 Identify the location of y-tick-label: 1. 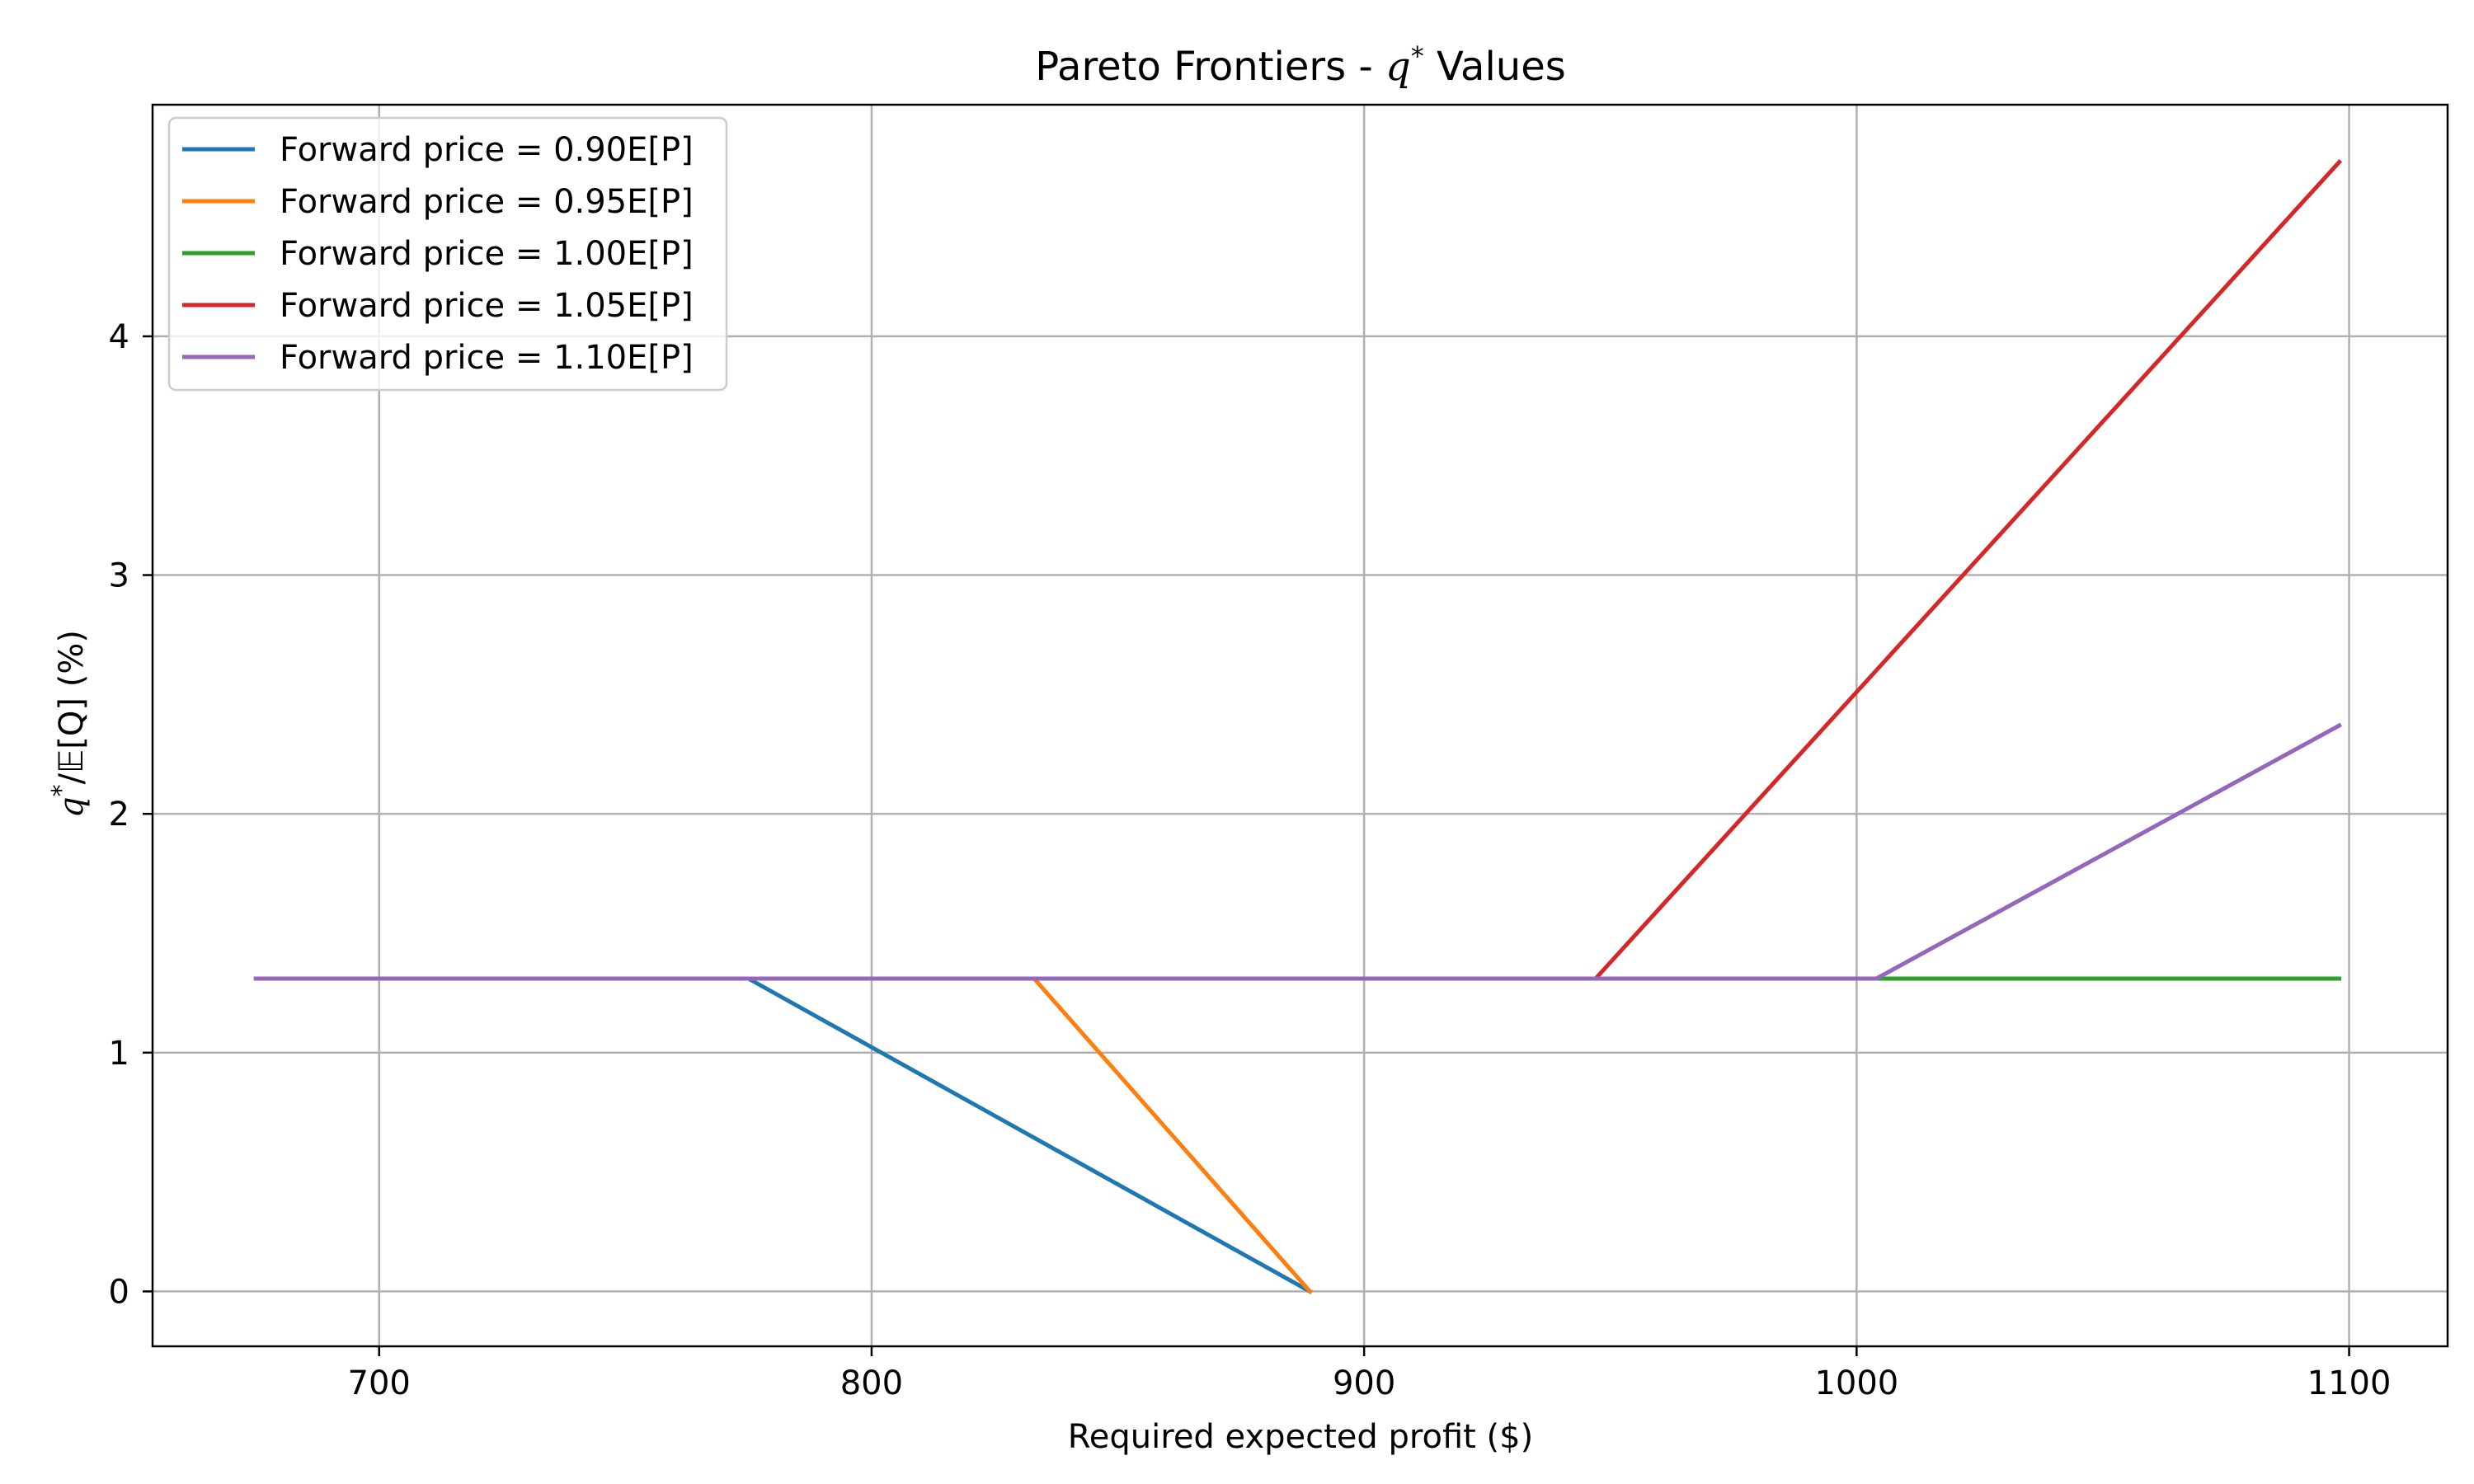
(119, 1054).